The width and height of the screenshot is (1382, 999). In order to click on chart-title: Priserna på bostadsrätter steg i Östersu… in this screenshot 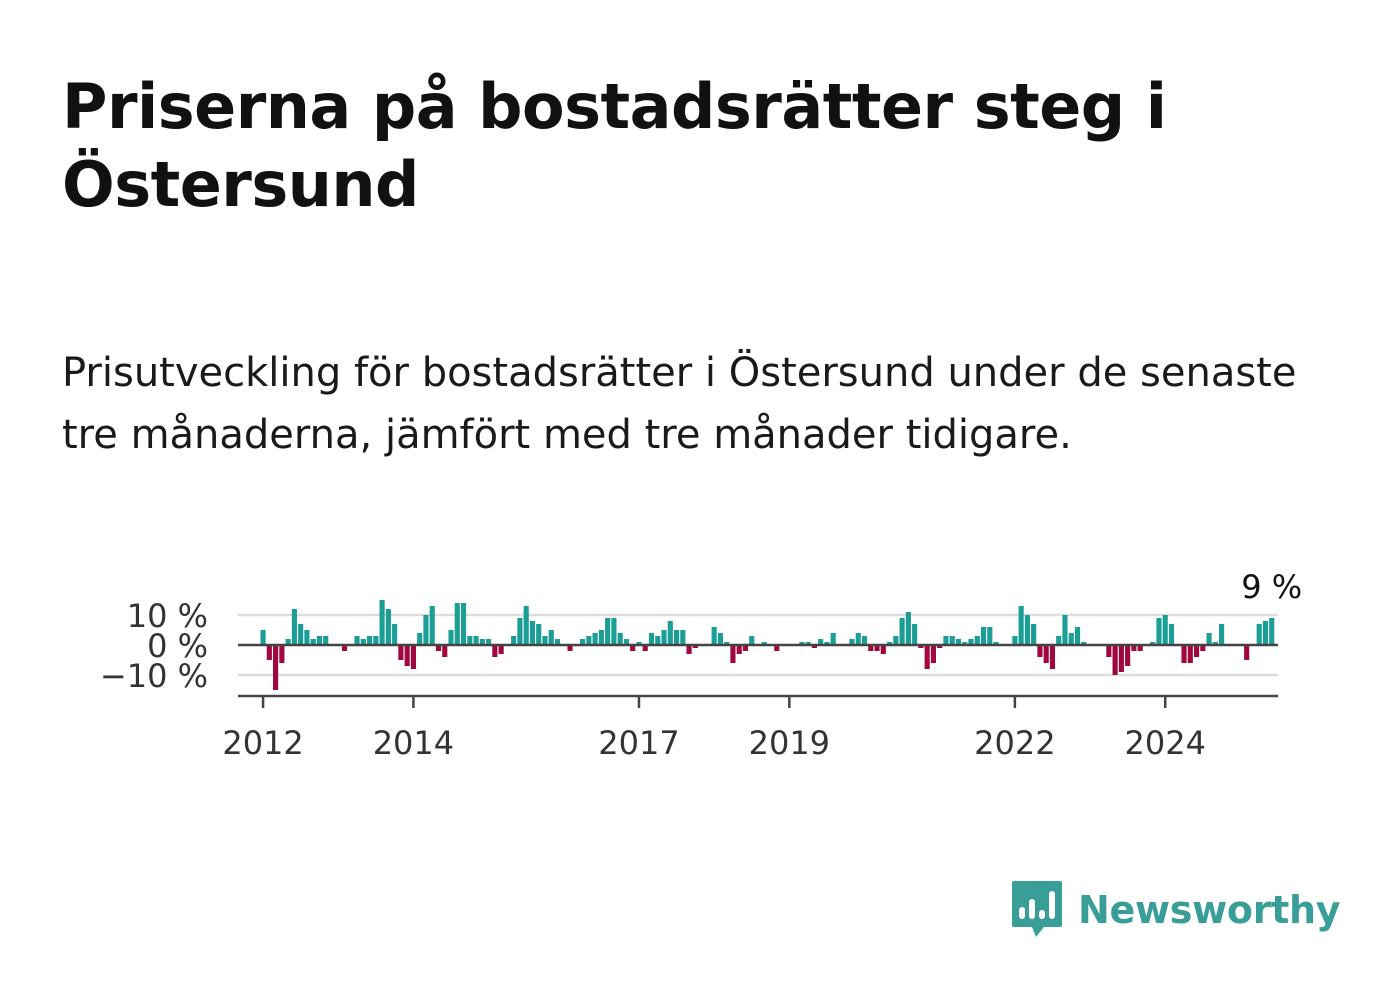, I will do `click(614, 145)`.